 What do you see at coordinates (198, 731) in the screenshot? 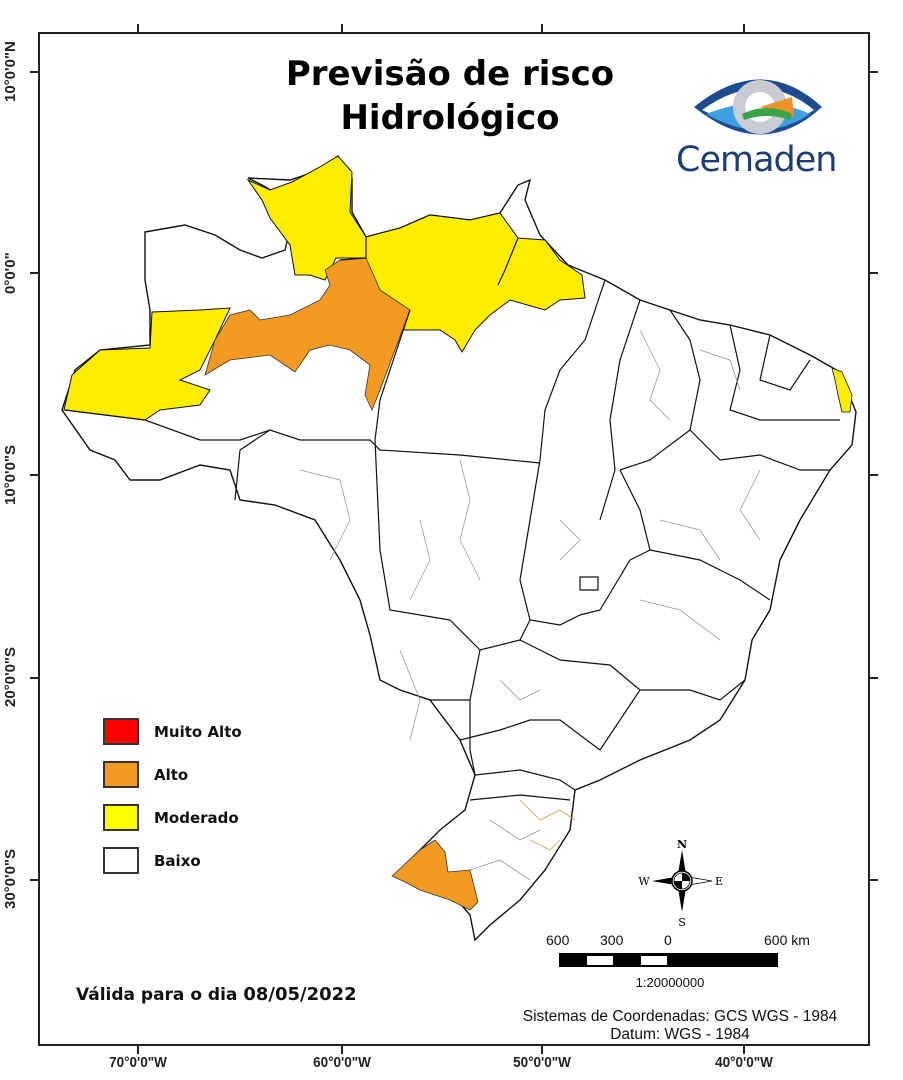
I see `legend-label: Muito Alto` at bounding box center [198, 731].